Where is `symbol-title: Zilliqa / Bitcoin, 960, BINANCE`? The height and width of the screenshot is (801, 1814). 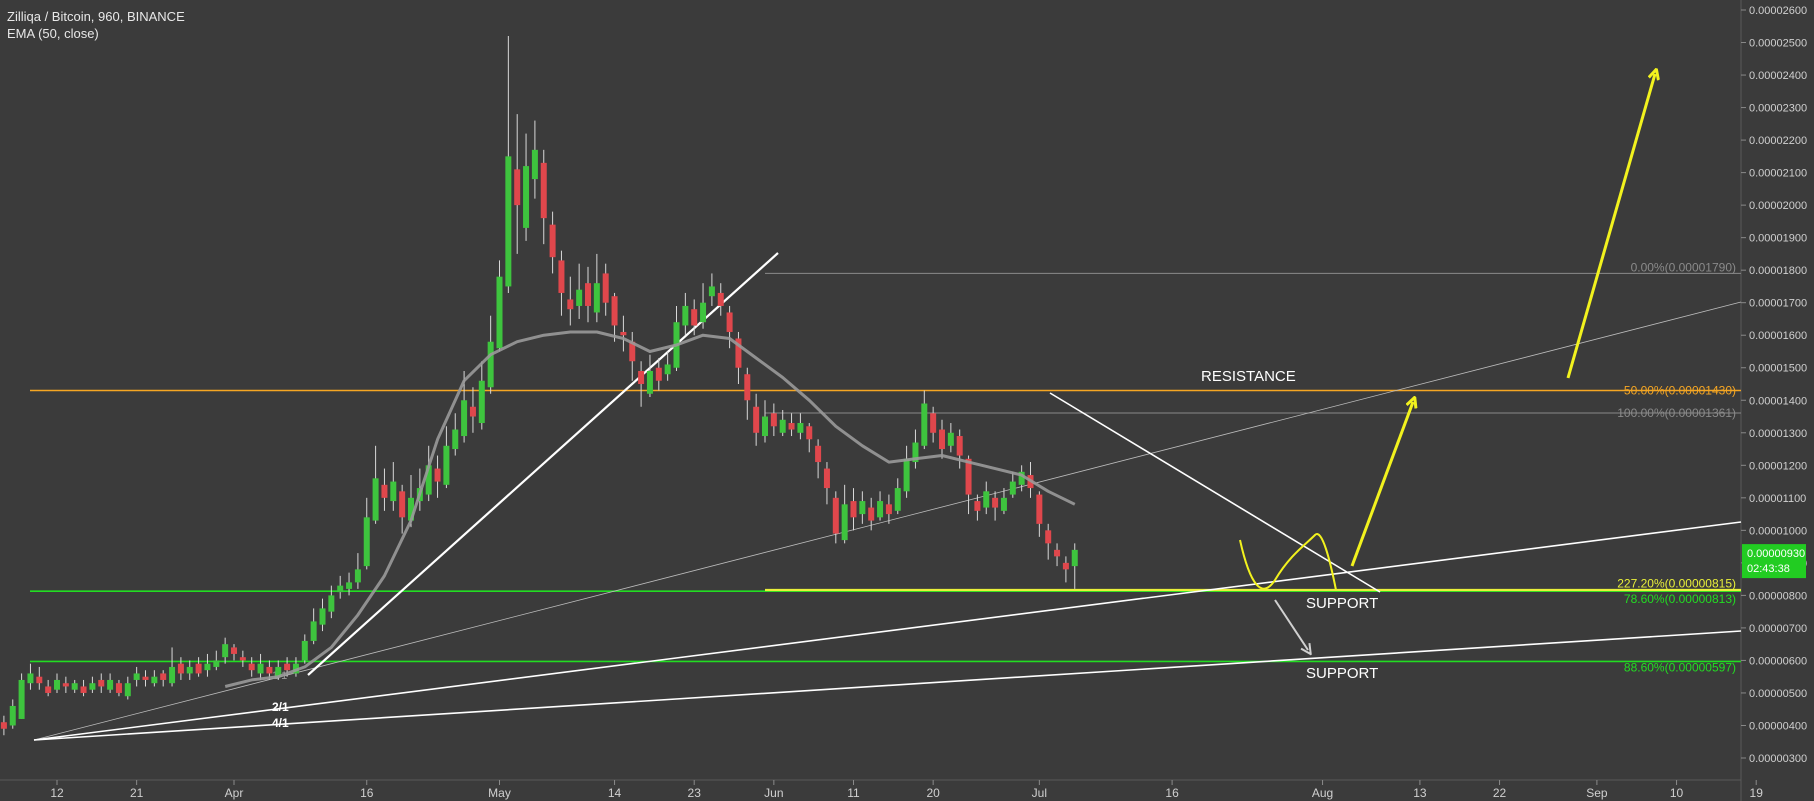
symbol-title: Zilliqa / Bitcoin, 960, BINANCE is located at coordinates (96, 16).